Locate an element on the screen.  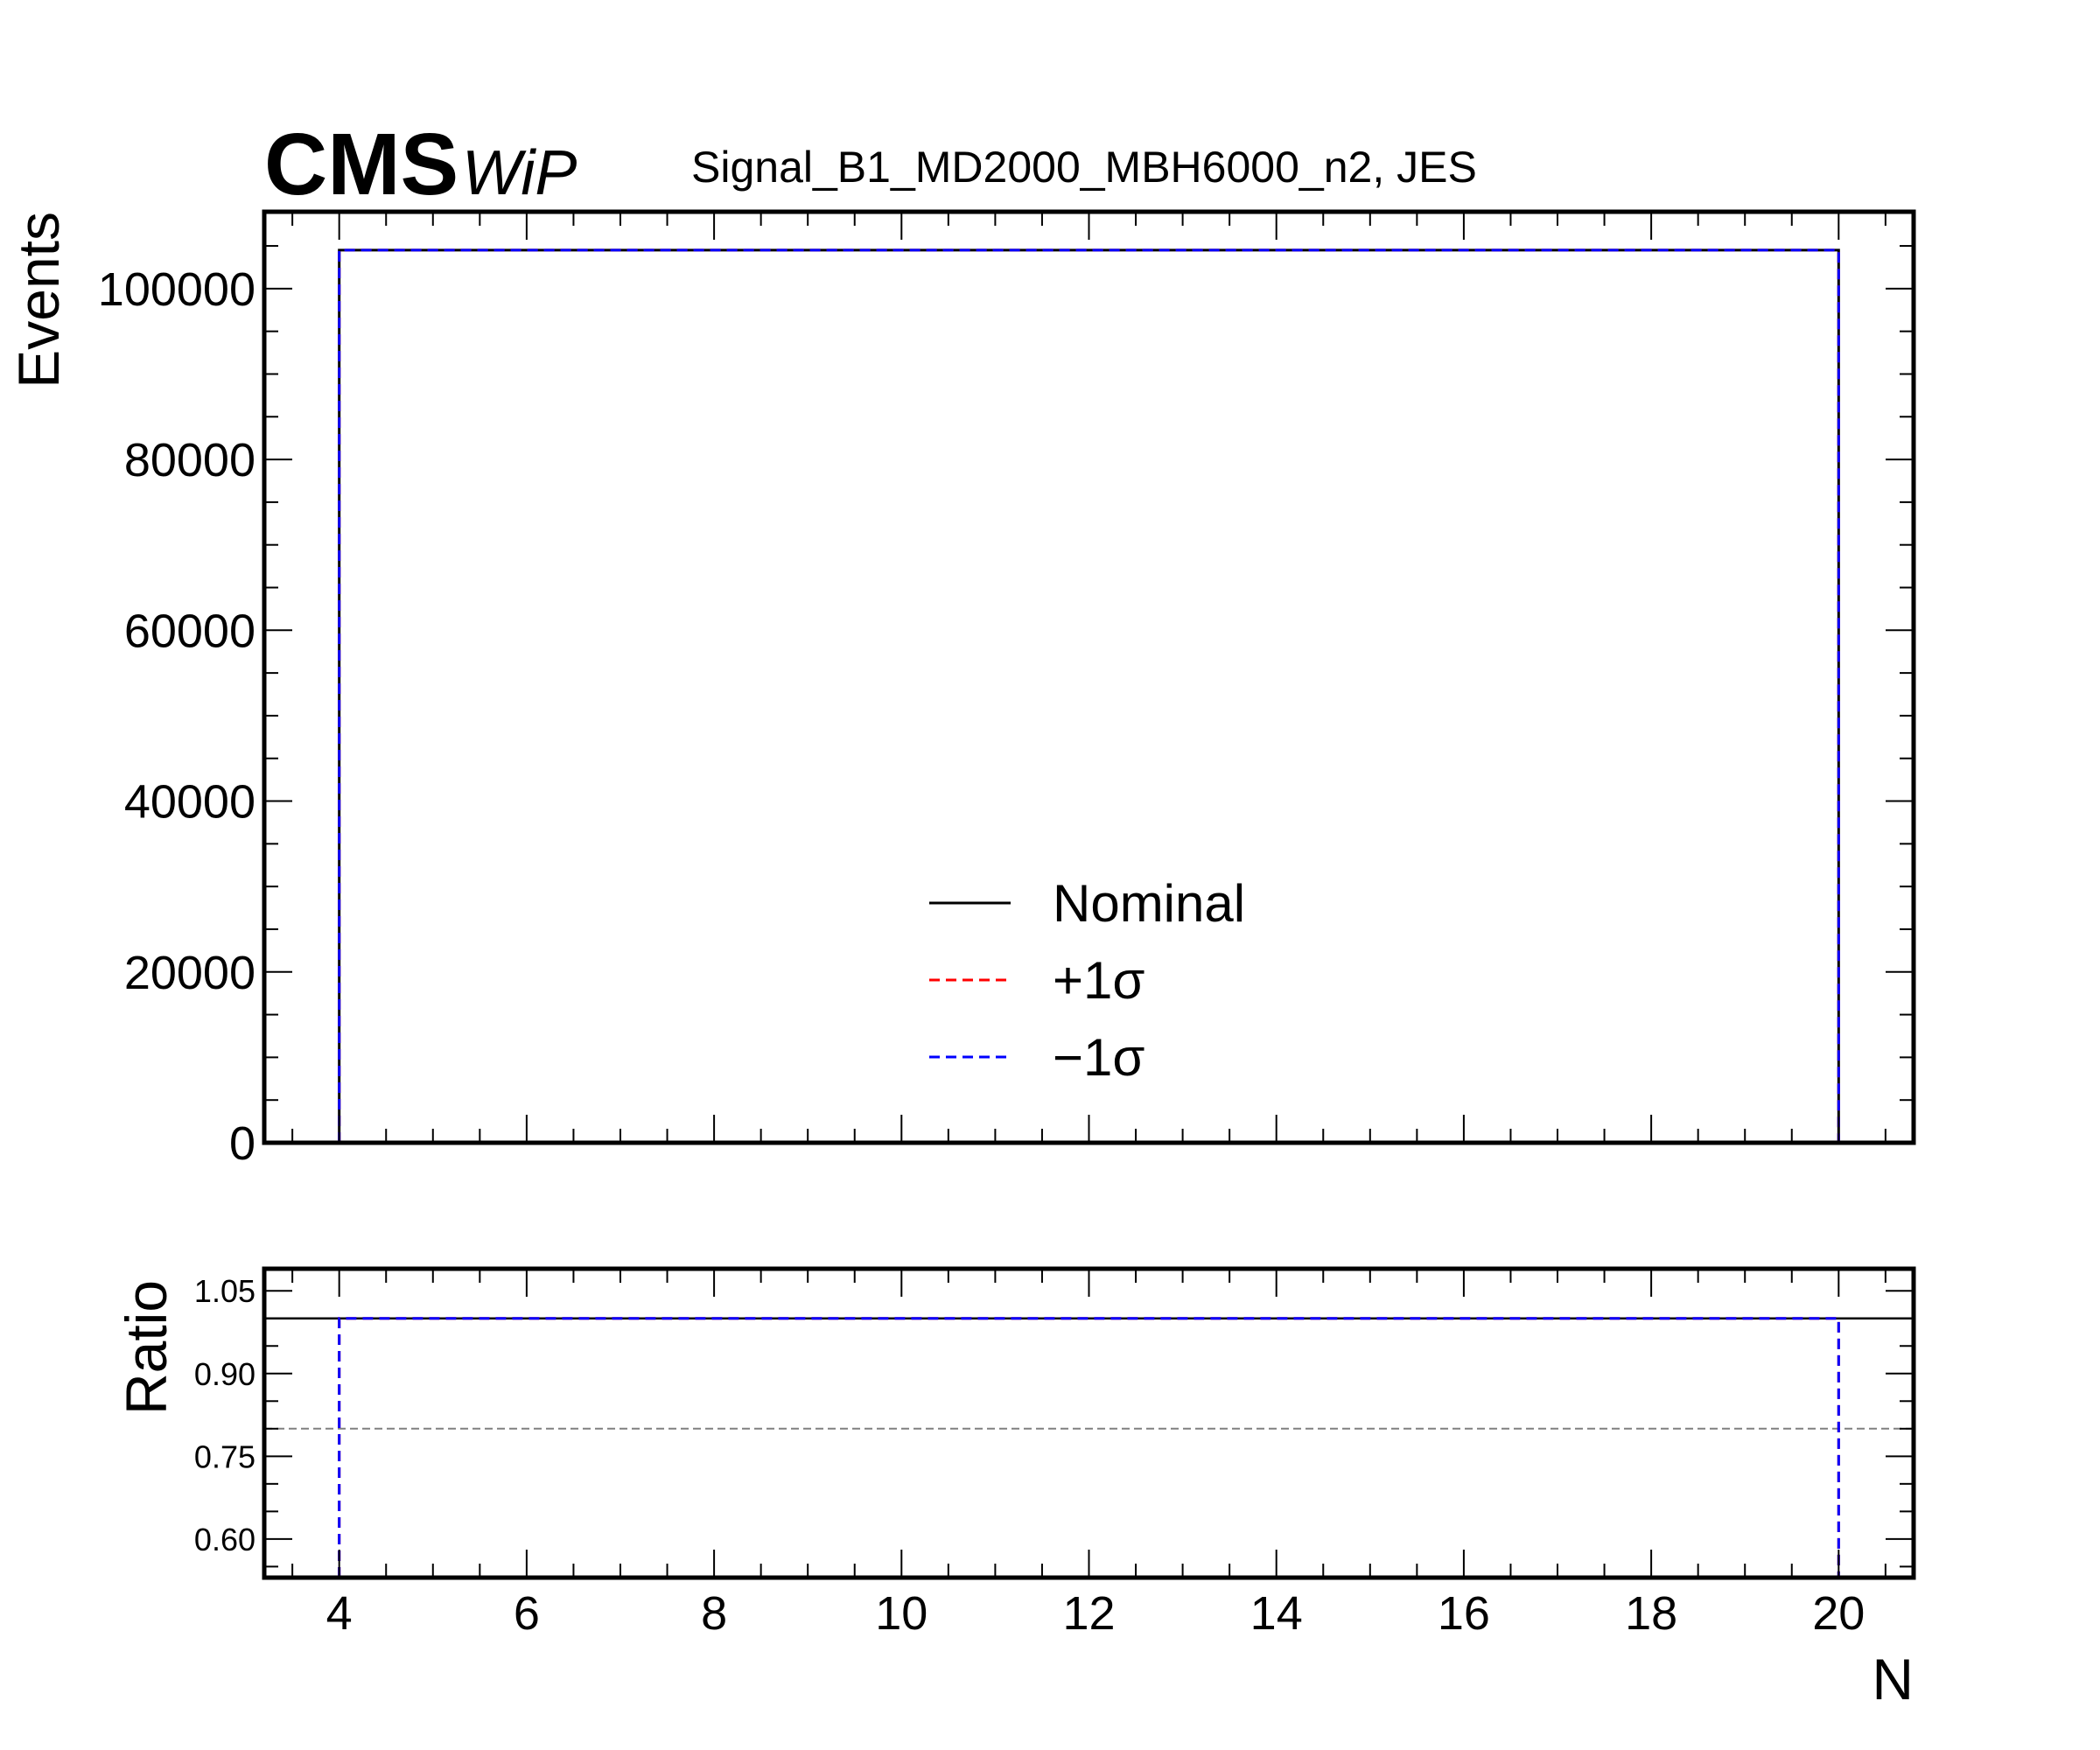
ratio-y-tick-label: 0.75 is located at coordinates (225, 1456).